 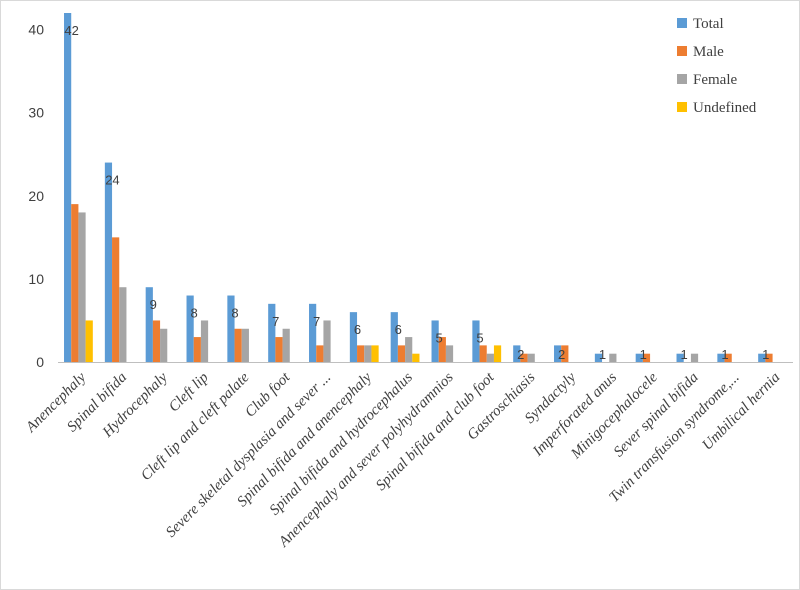 What do you see at coordinates (715, 80) in the screenshot?
I see `legend-label-female: Female` at bounding box center [715, 80].